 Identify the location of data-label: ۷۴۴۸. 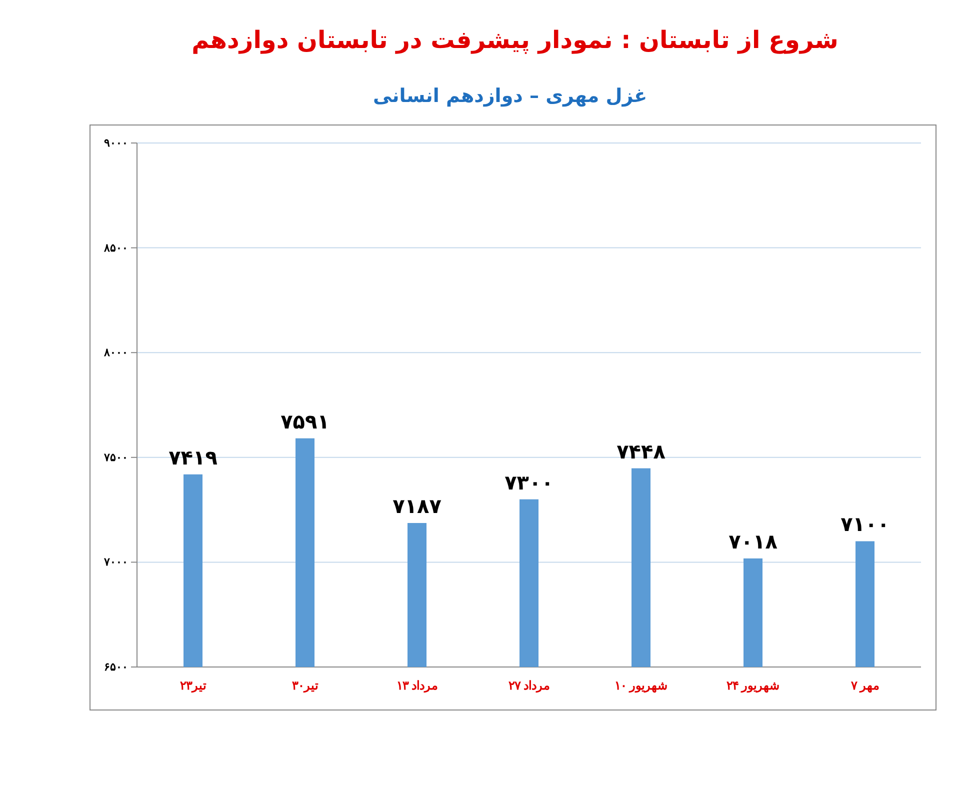
(641, 451).